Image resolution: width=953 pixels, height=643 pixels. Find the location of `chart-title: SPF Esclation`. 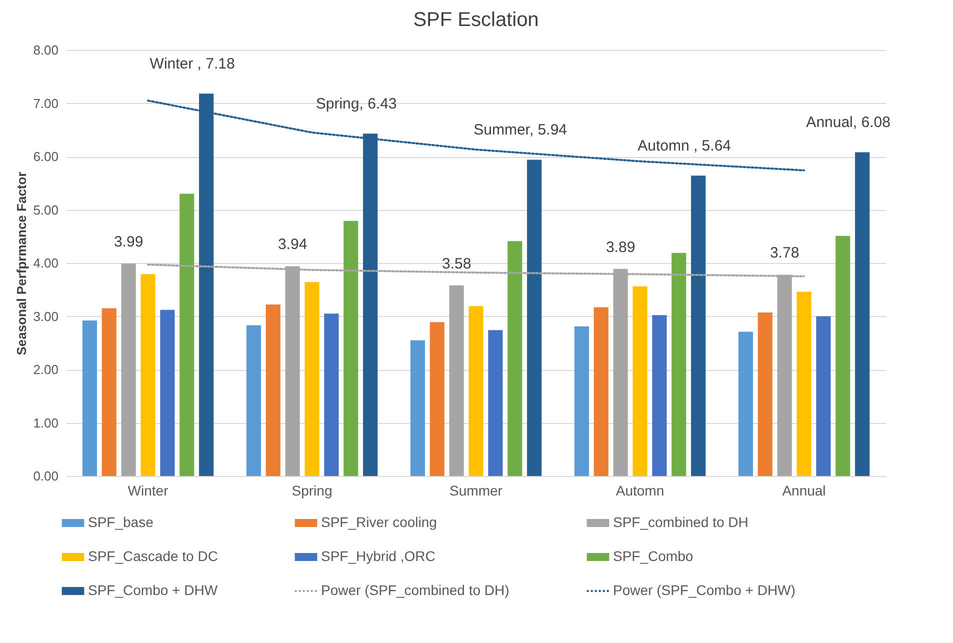

chart-title: SPF Esclation is located at coordinates (476, 20).